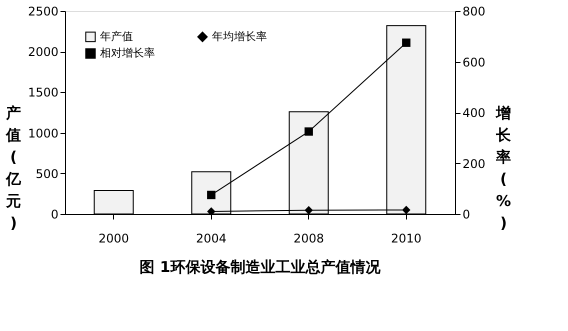 The image size is (568, 331). I want to click on y-tick-label: 2500, so click(43, 11).